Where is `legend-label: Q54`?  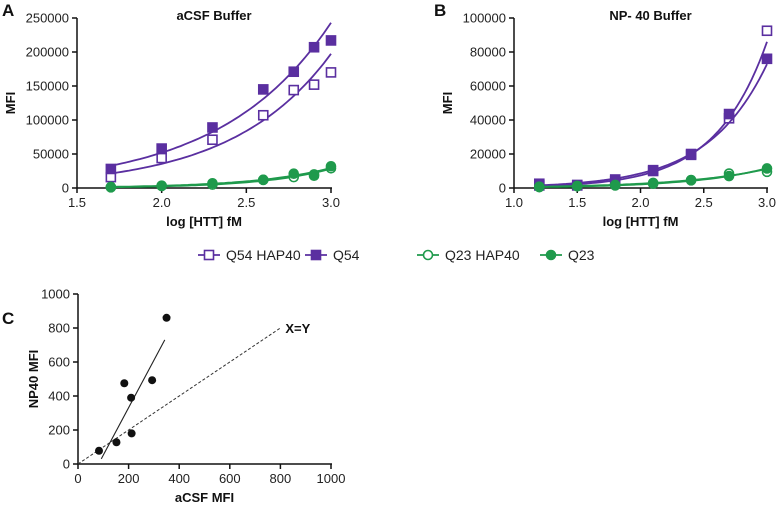
legend-label: Q54 is located at coordinates (346, 255).